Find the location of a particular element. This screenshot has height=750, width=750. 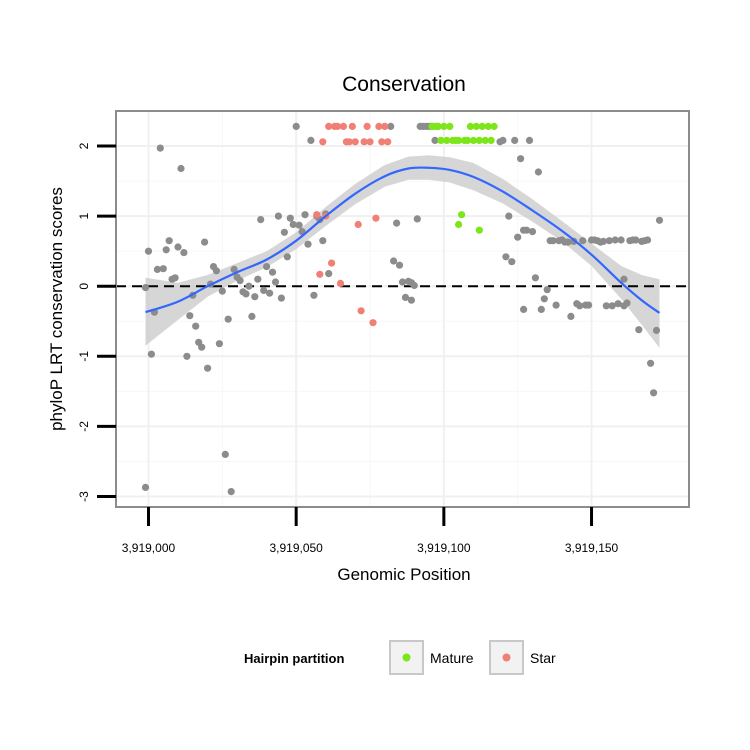

x-axis: 3,919,000 3,919,050 3,919,100 3,919,150 is located at coordinates (370, 531).